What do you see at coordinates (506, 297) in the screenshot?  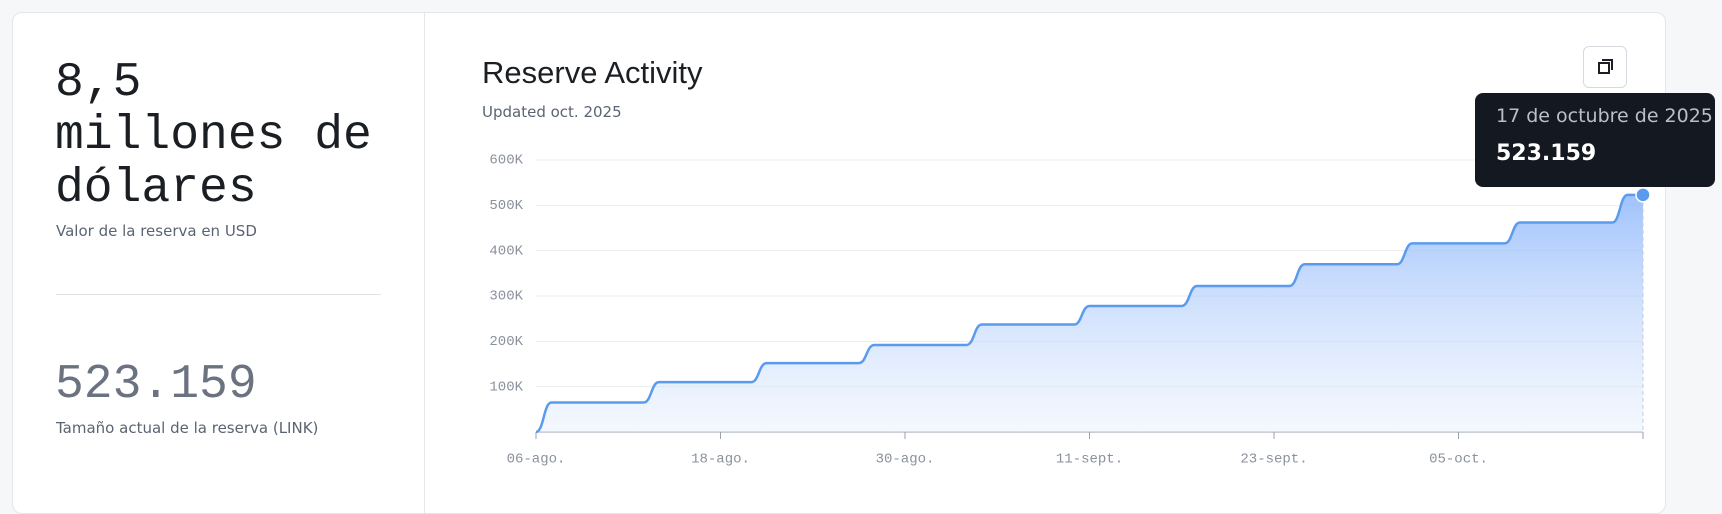 I see `y-tick-label: 300K` at bounding box center [506, 297].